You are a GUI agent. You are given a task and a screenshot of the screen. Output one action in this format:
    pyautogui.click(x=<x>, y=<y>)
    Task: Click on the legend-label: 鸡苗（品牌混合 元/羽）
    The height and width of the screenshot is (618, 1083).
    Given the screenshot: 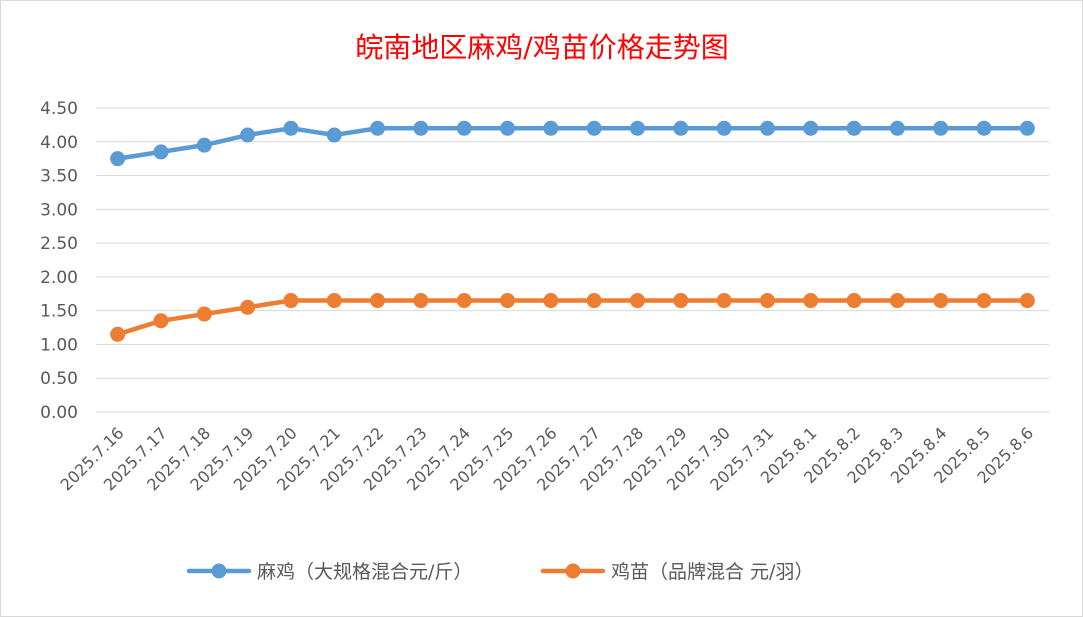 What is the action you would take?
    pyautogui.click(x=712, y=572)
    